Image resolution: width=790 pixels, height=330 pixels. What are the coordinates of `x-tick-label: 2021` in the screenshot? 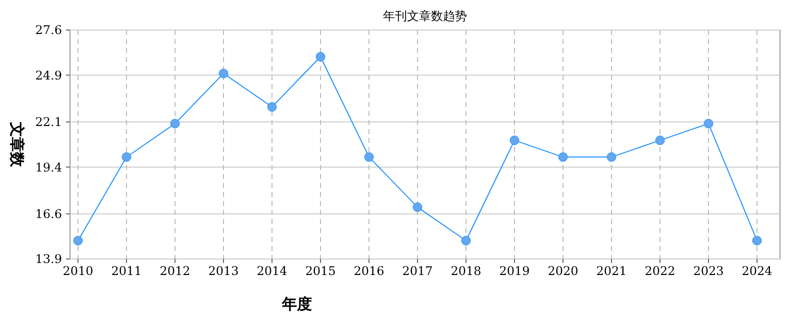 It's located at (611, 271).